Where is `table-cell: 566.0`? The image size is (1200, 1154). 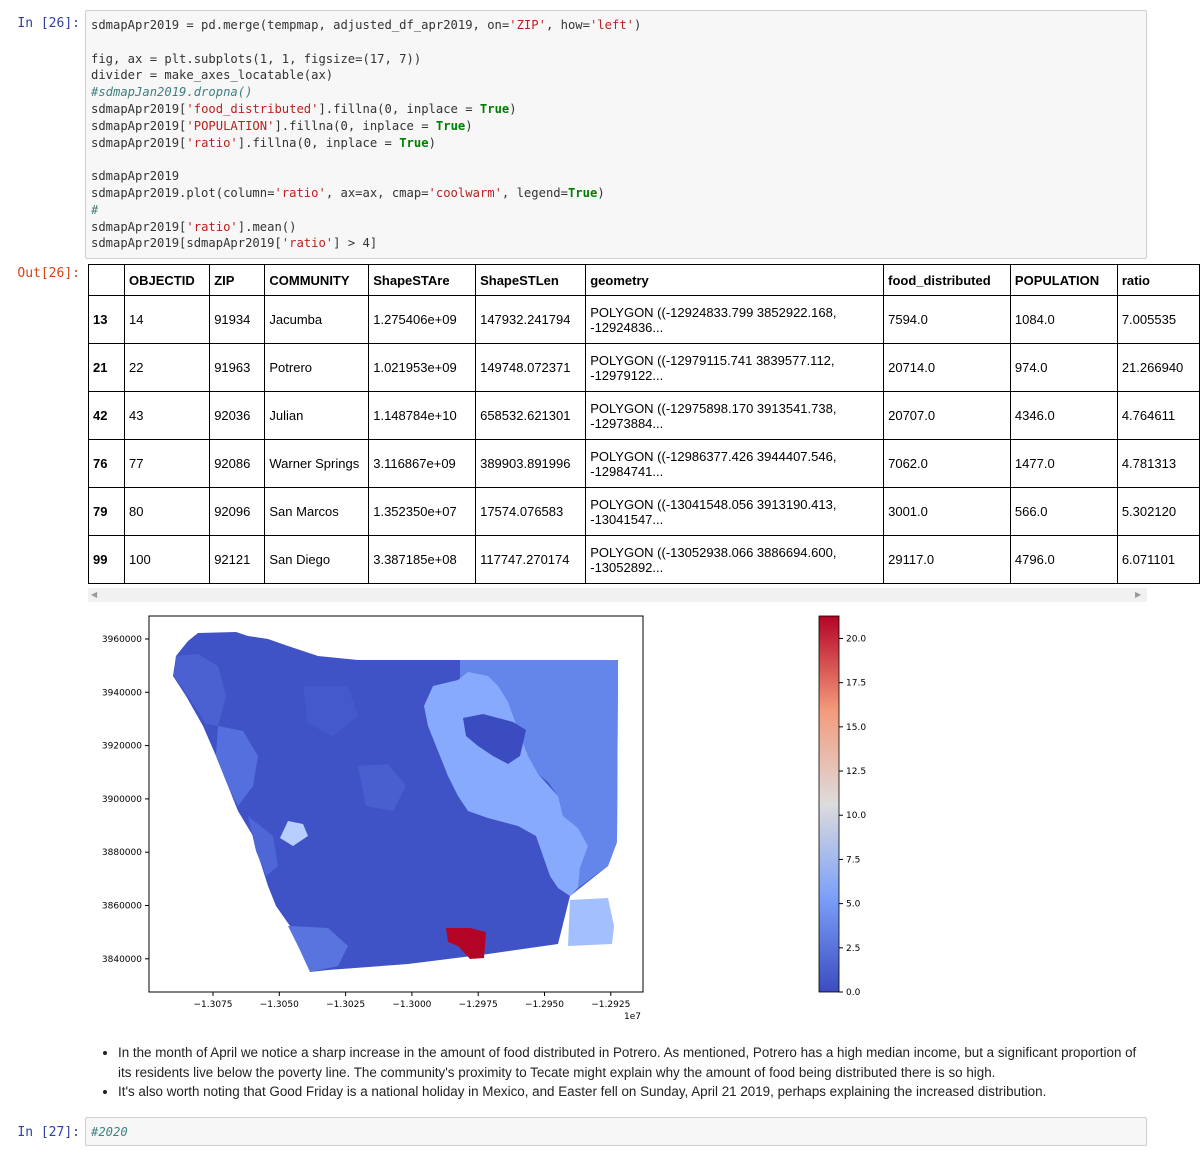
table-cell: 566.0 is located at coordinates (1063, 511).